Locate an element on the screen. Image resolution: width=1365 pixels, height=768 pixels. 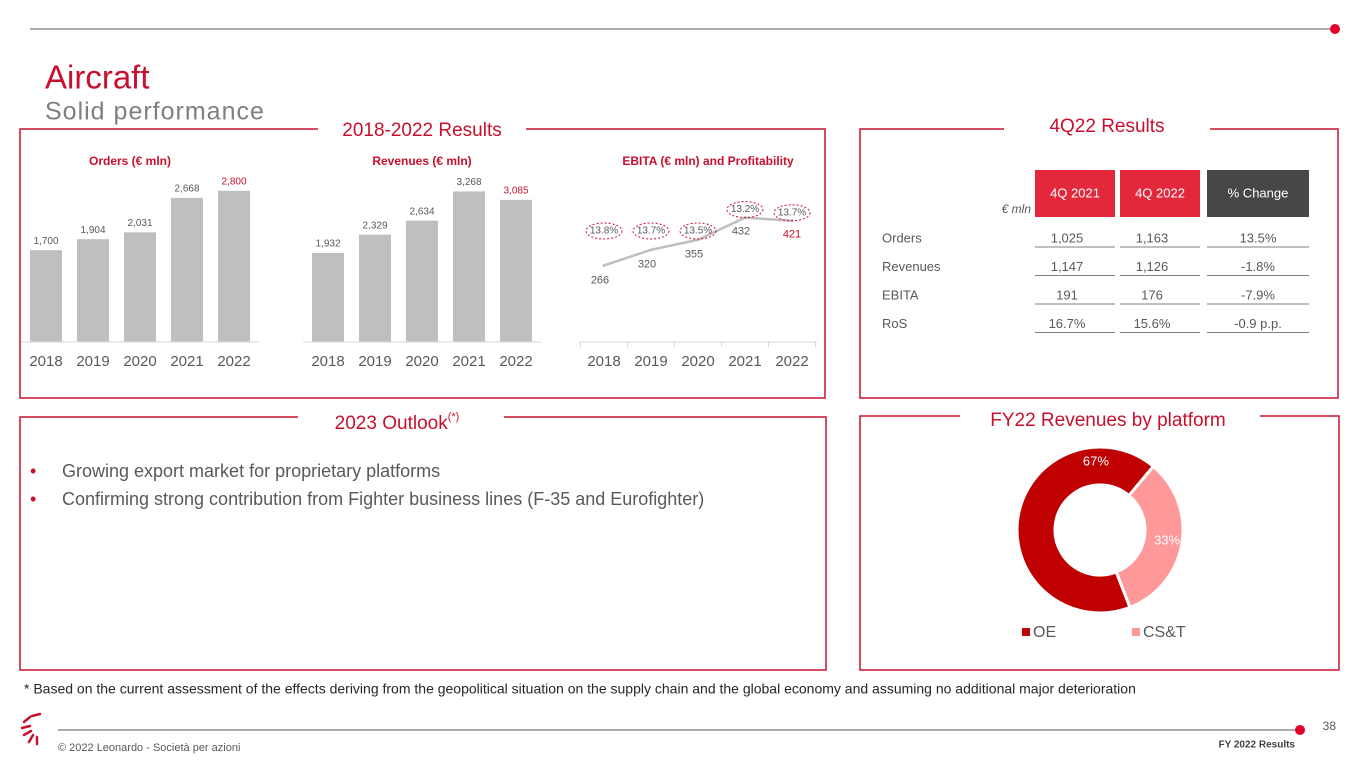
value-label: 432 is located at coordinates (741, 231).